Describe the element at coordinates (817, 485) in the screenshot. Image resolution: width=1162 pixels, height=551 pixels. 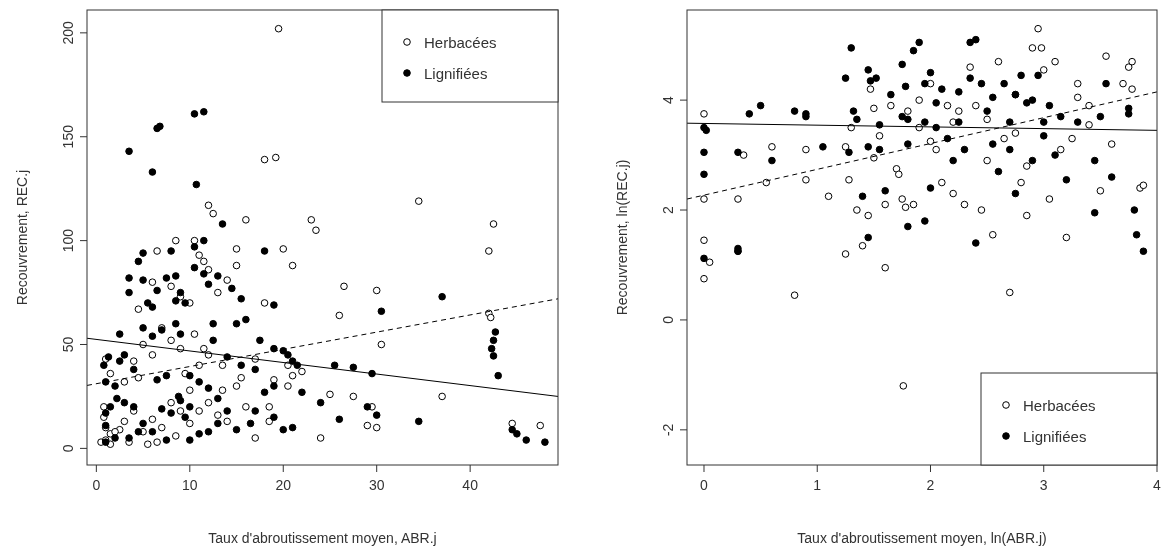
I see `x-tick-label: 1` at that location.